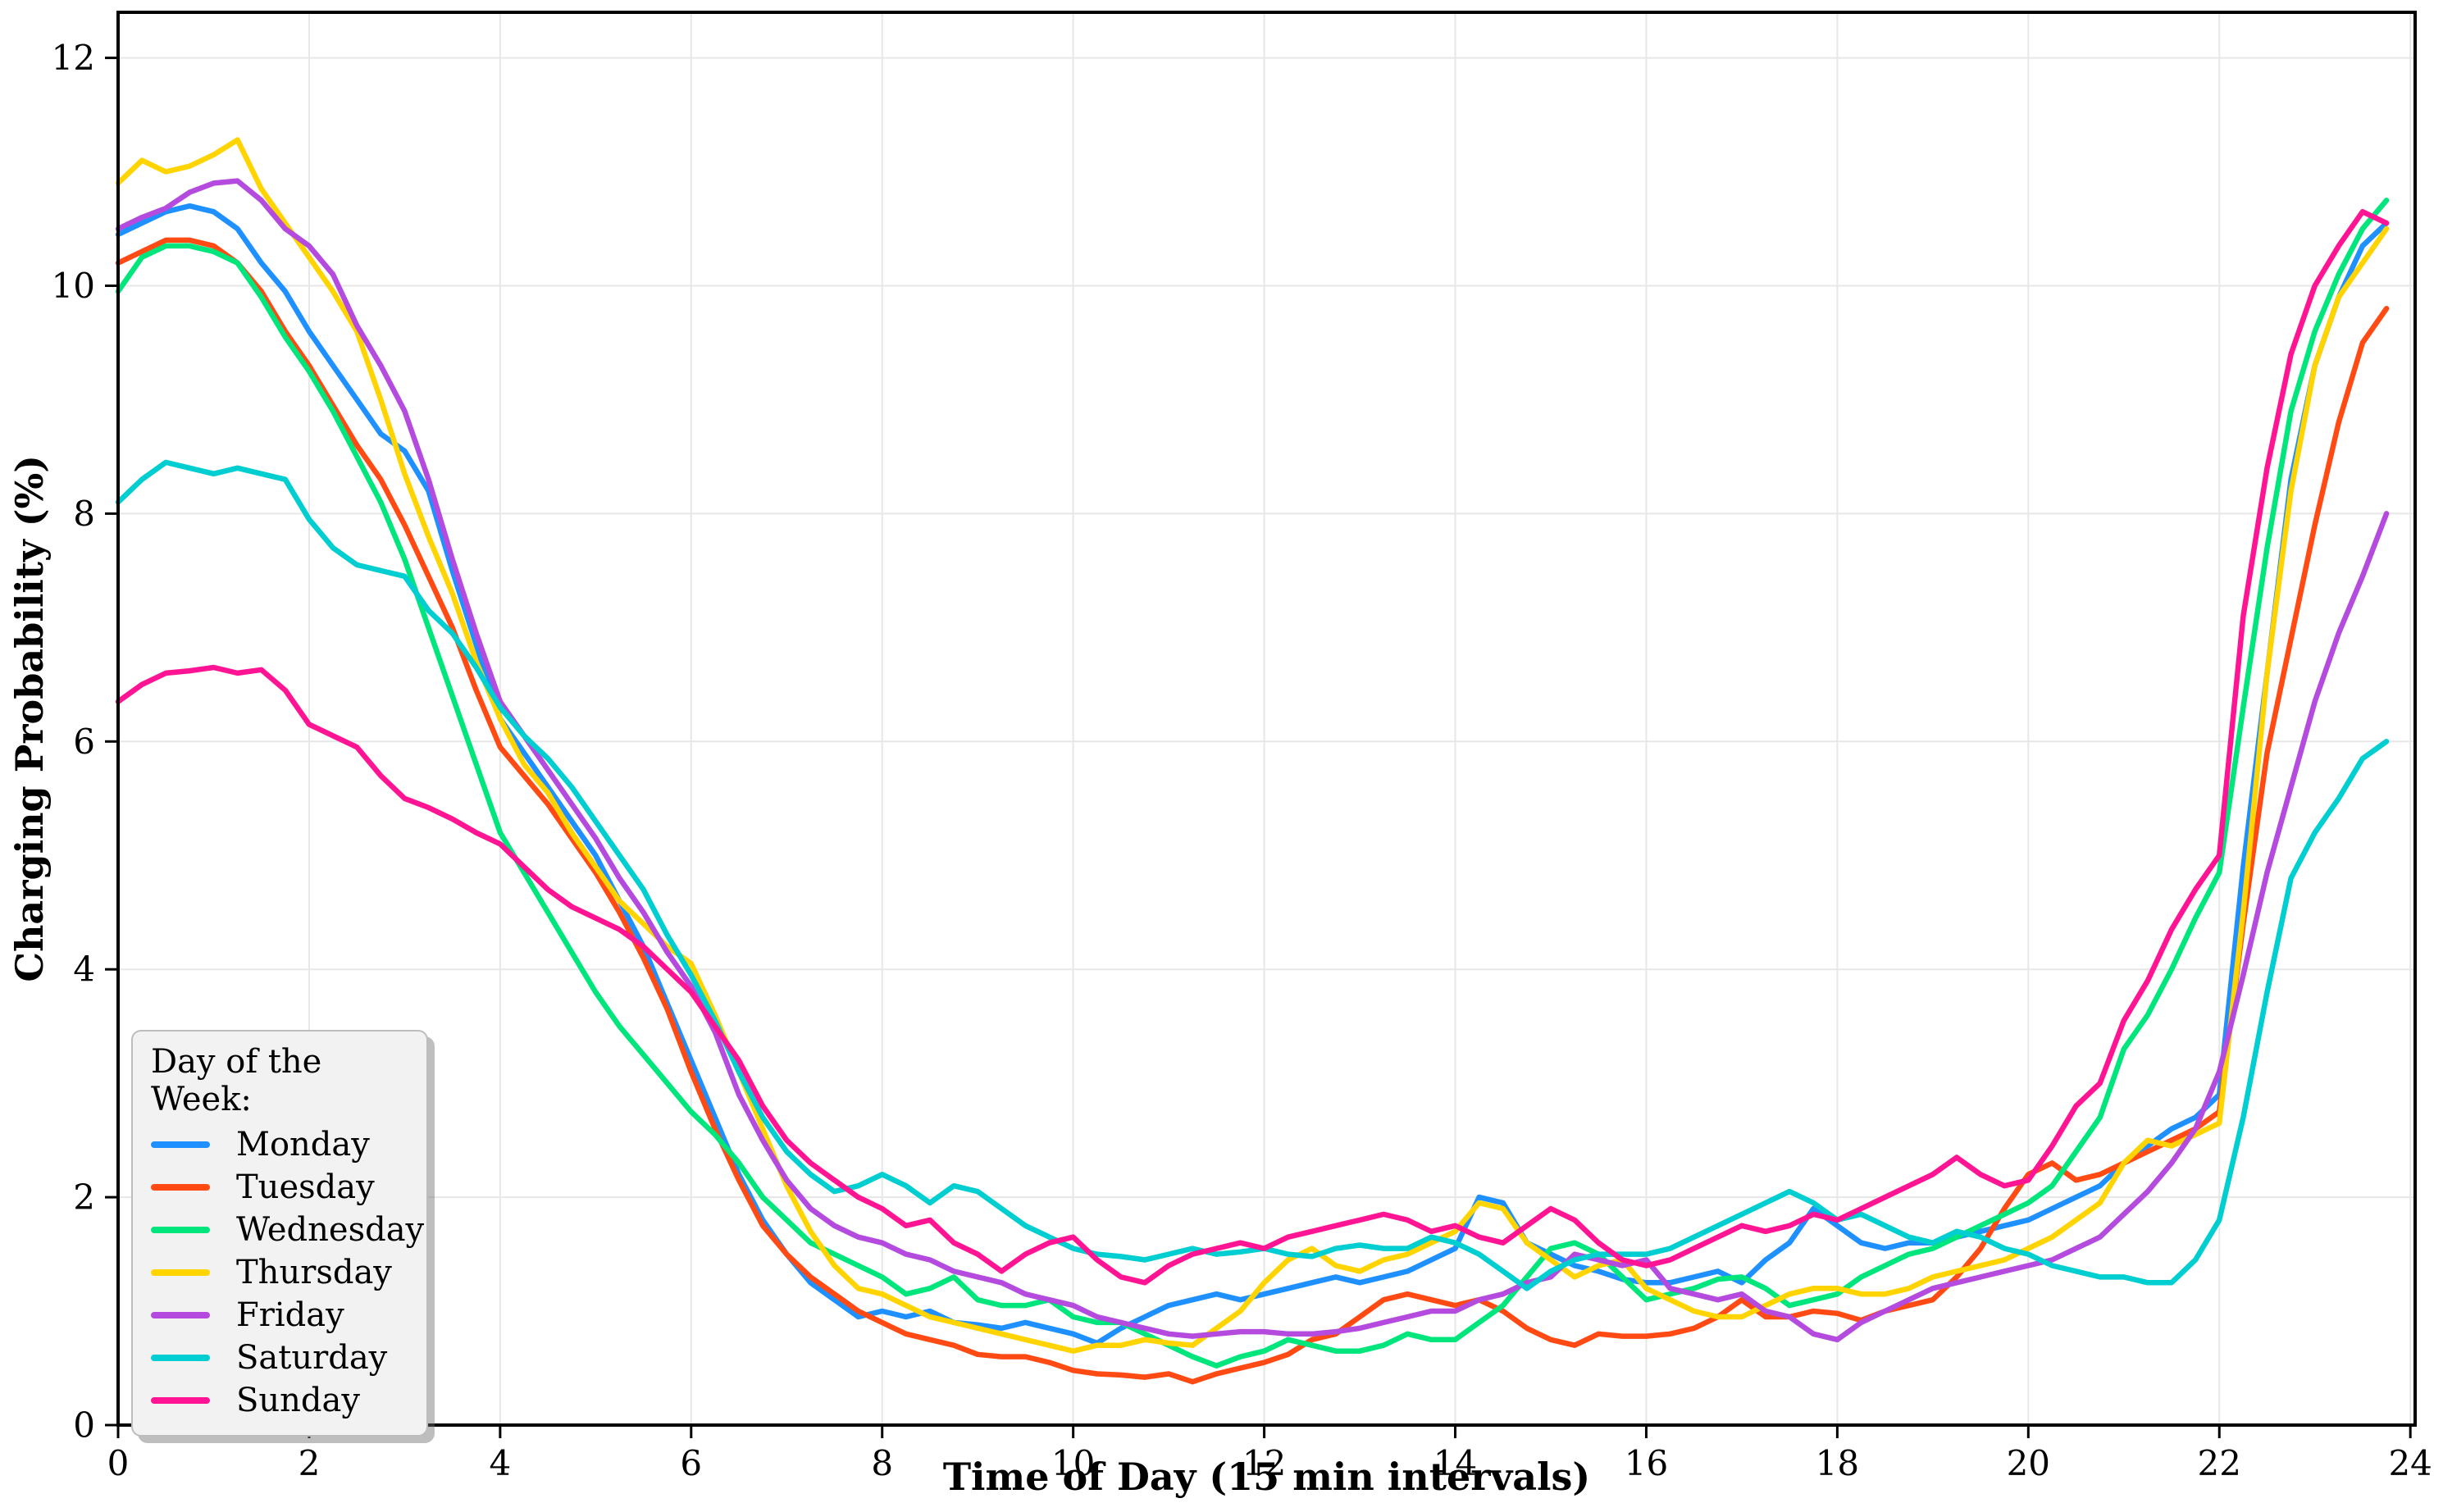 The height and width of the screenshot is (1512, 2443). Describe the element at coordinates (236, 1080) in the screenshot. I see `legend-title: Day of the Week:` at that location.